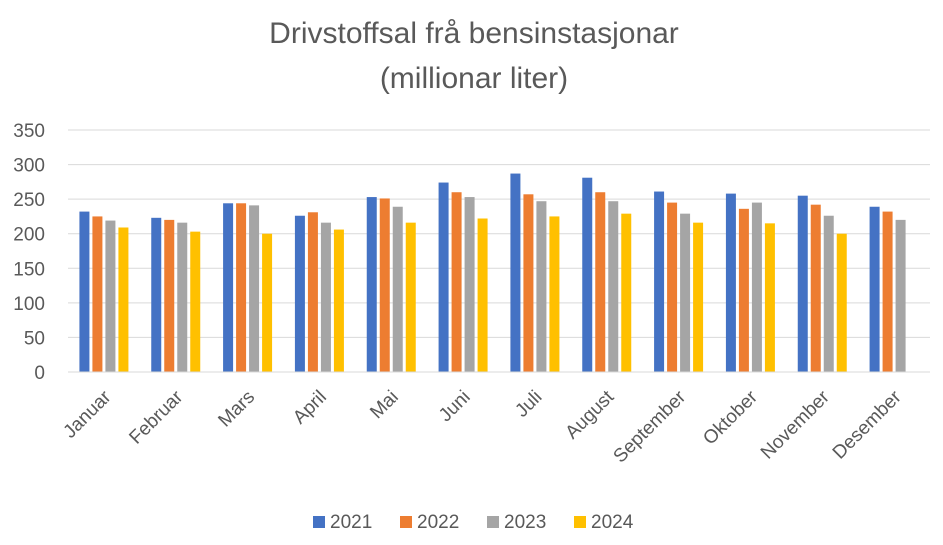 The width and height of the screenshot is (943, 545). What do you see at coordinates (312, 292) in the screenshot?
I see `bar-2022-april` at bounding box center [312, 292].